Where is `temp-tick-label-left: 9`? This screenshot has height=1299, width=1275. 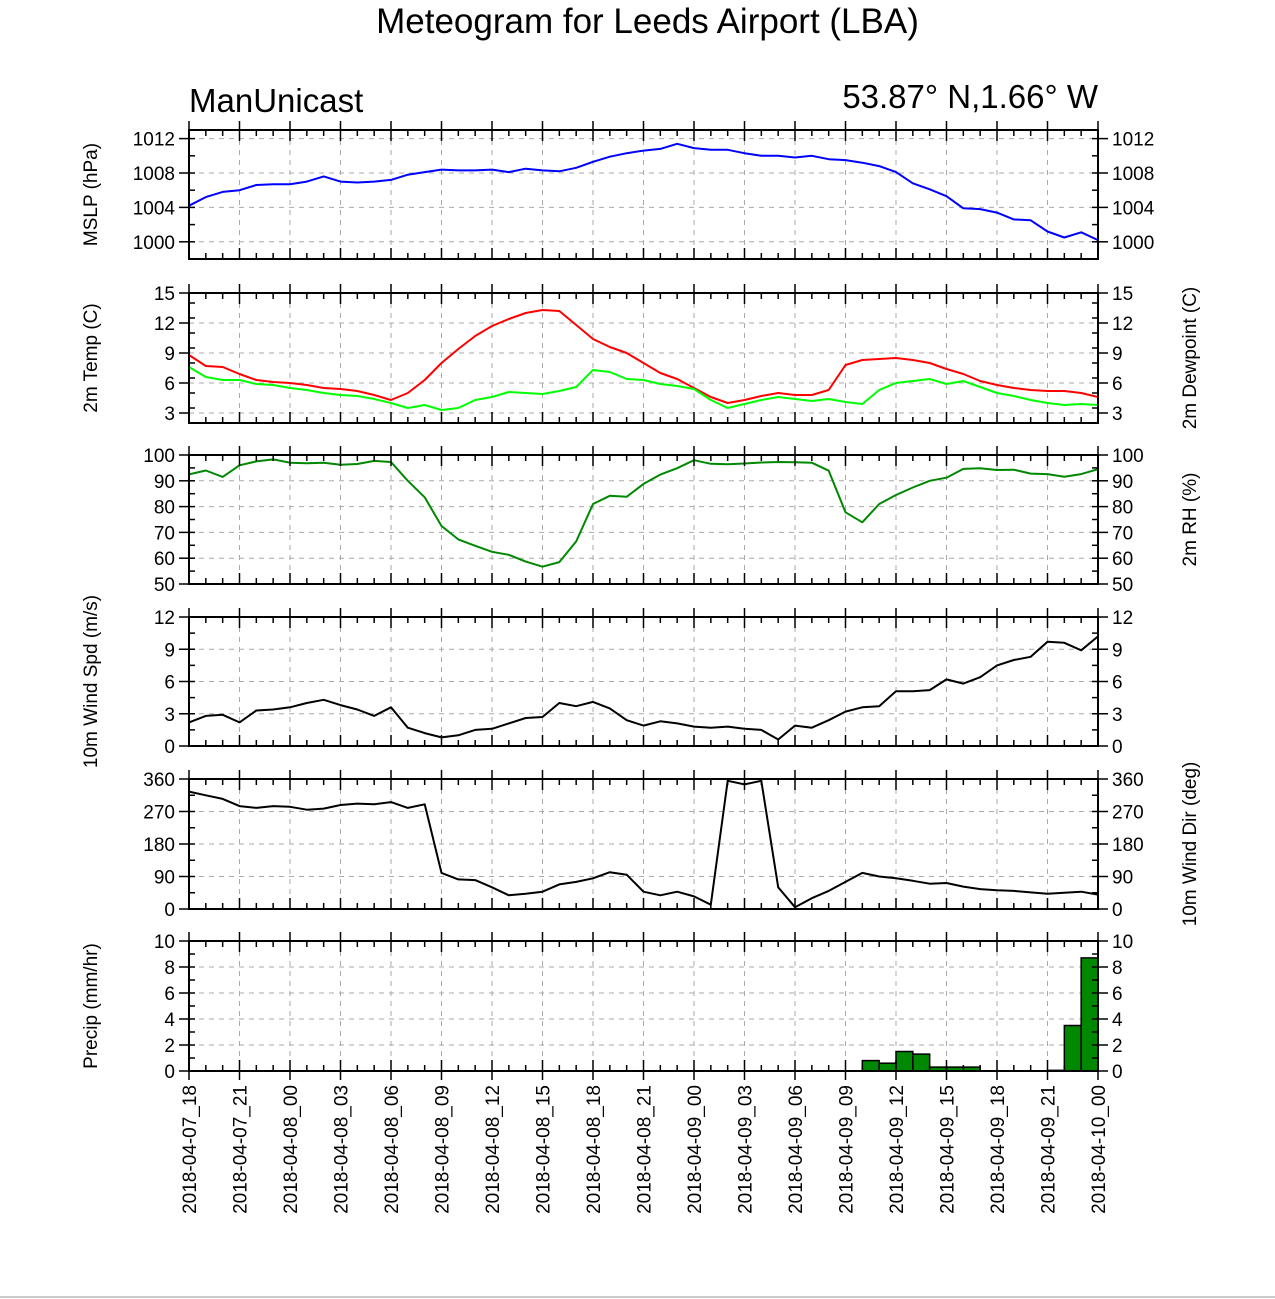
temp-tick-label-left: 9 is located at coordinates (169, 354).